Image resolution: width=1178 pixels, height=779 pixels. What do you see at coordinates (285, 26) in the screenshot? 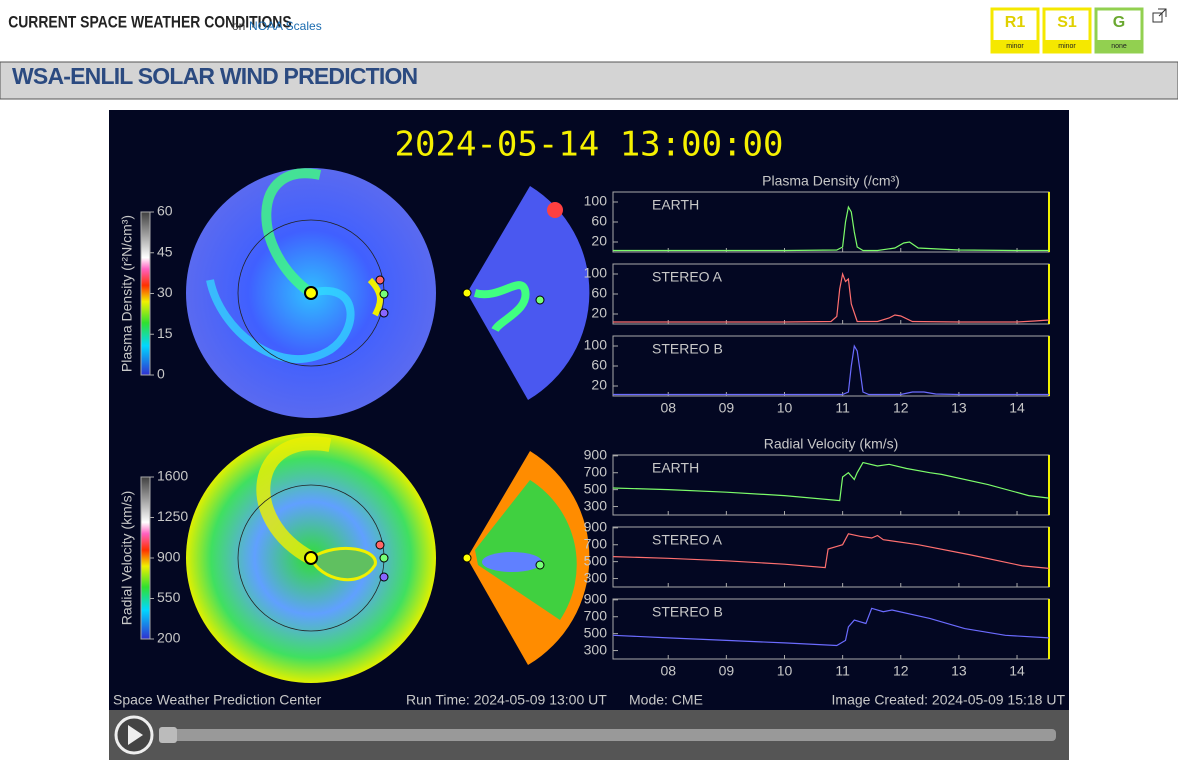
I see `noaa-scales-link: NOAA Scales` at bounding box center [285, 26].